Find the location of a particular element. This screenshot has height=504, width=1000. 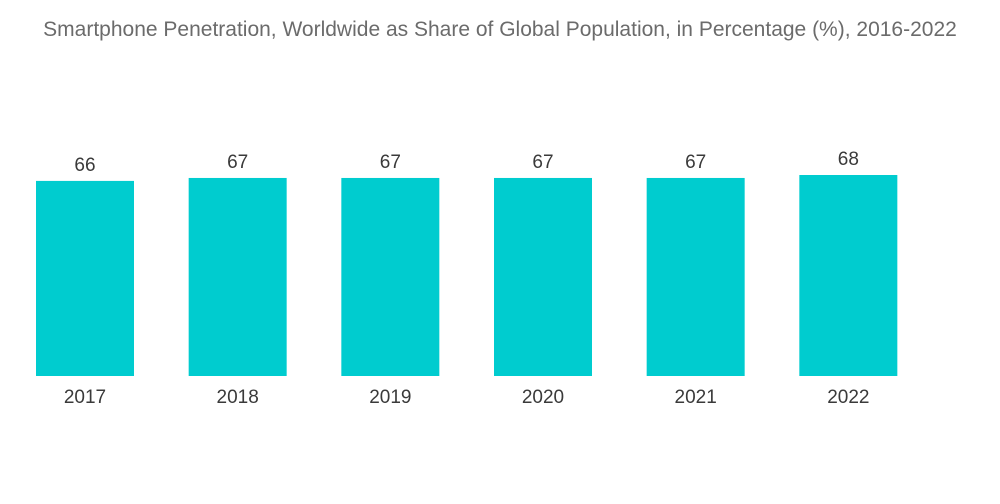

data-label-2021: 67 is located at coordinates (695, 162).